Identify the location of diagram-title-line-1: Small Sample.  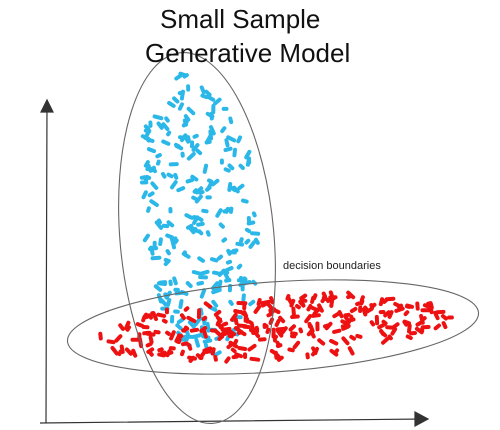
(240, 19).